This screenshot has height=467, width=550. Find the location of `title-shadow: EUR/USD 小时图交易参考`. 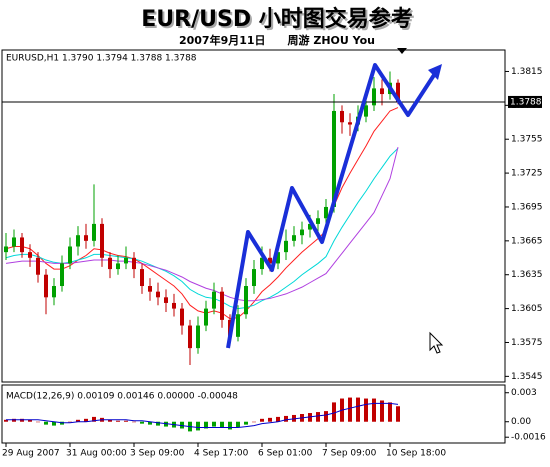

title-shadow: EUR/USD 小时图交易参考 is located at coordinates (279, 21).